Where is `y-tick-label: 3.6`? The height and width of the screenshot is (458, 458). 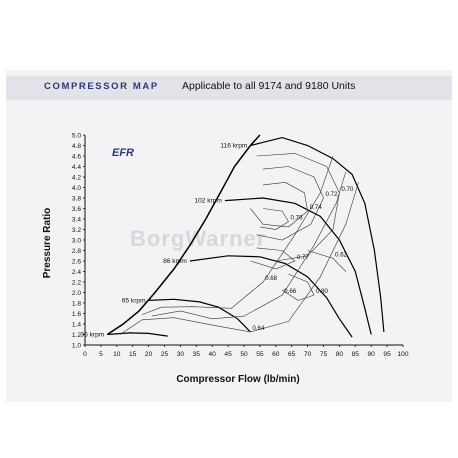
y-tick-label: 3.6 is located at coordinates (76, 209).